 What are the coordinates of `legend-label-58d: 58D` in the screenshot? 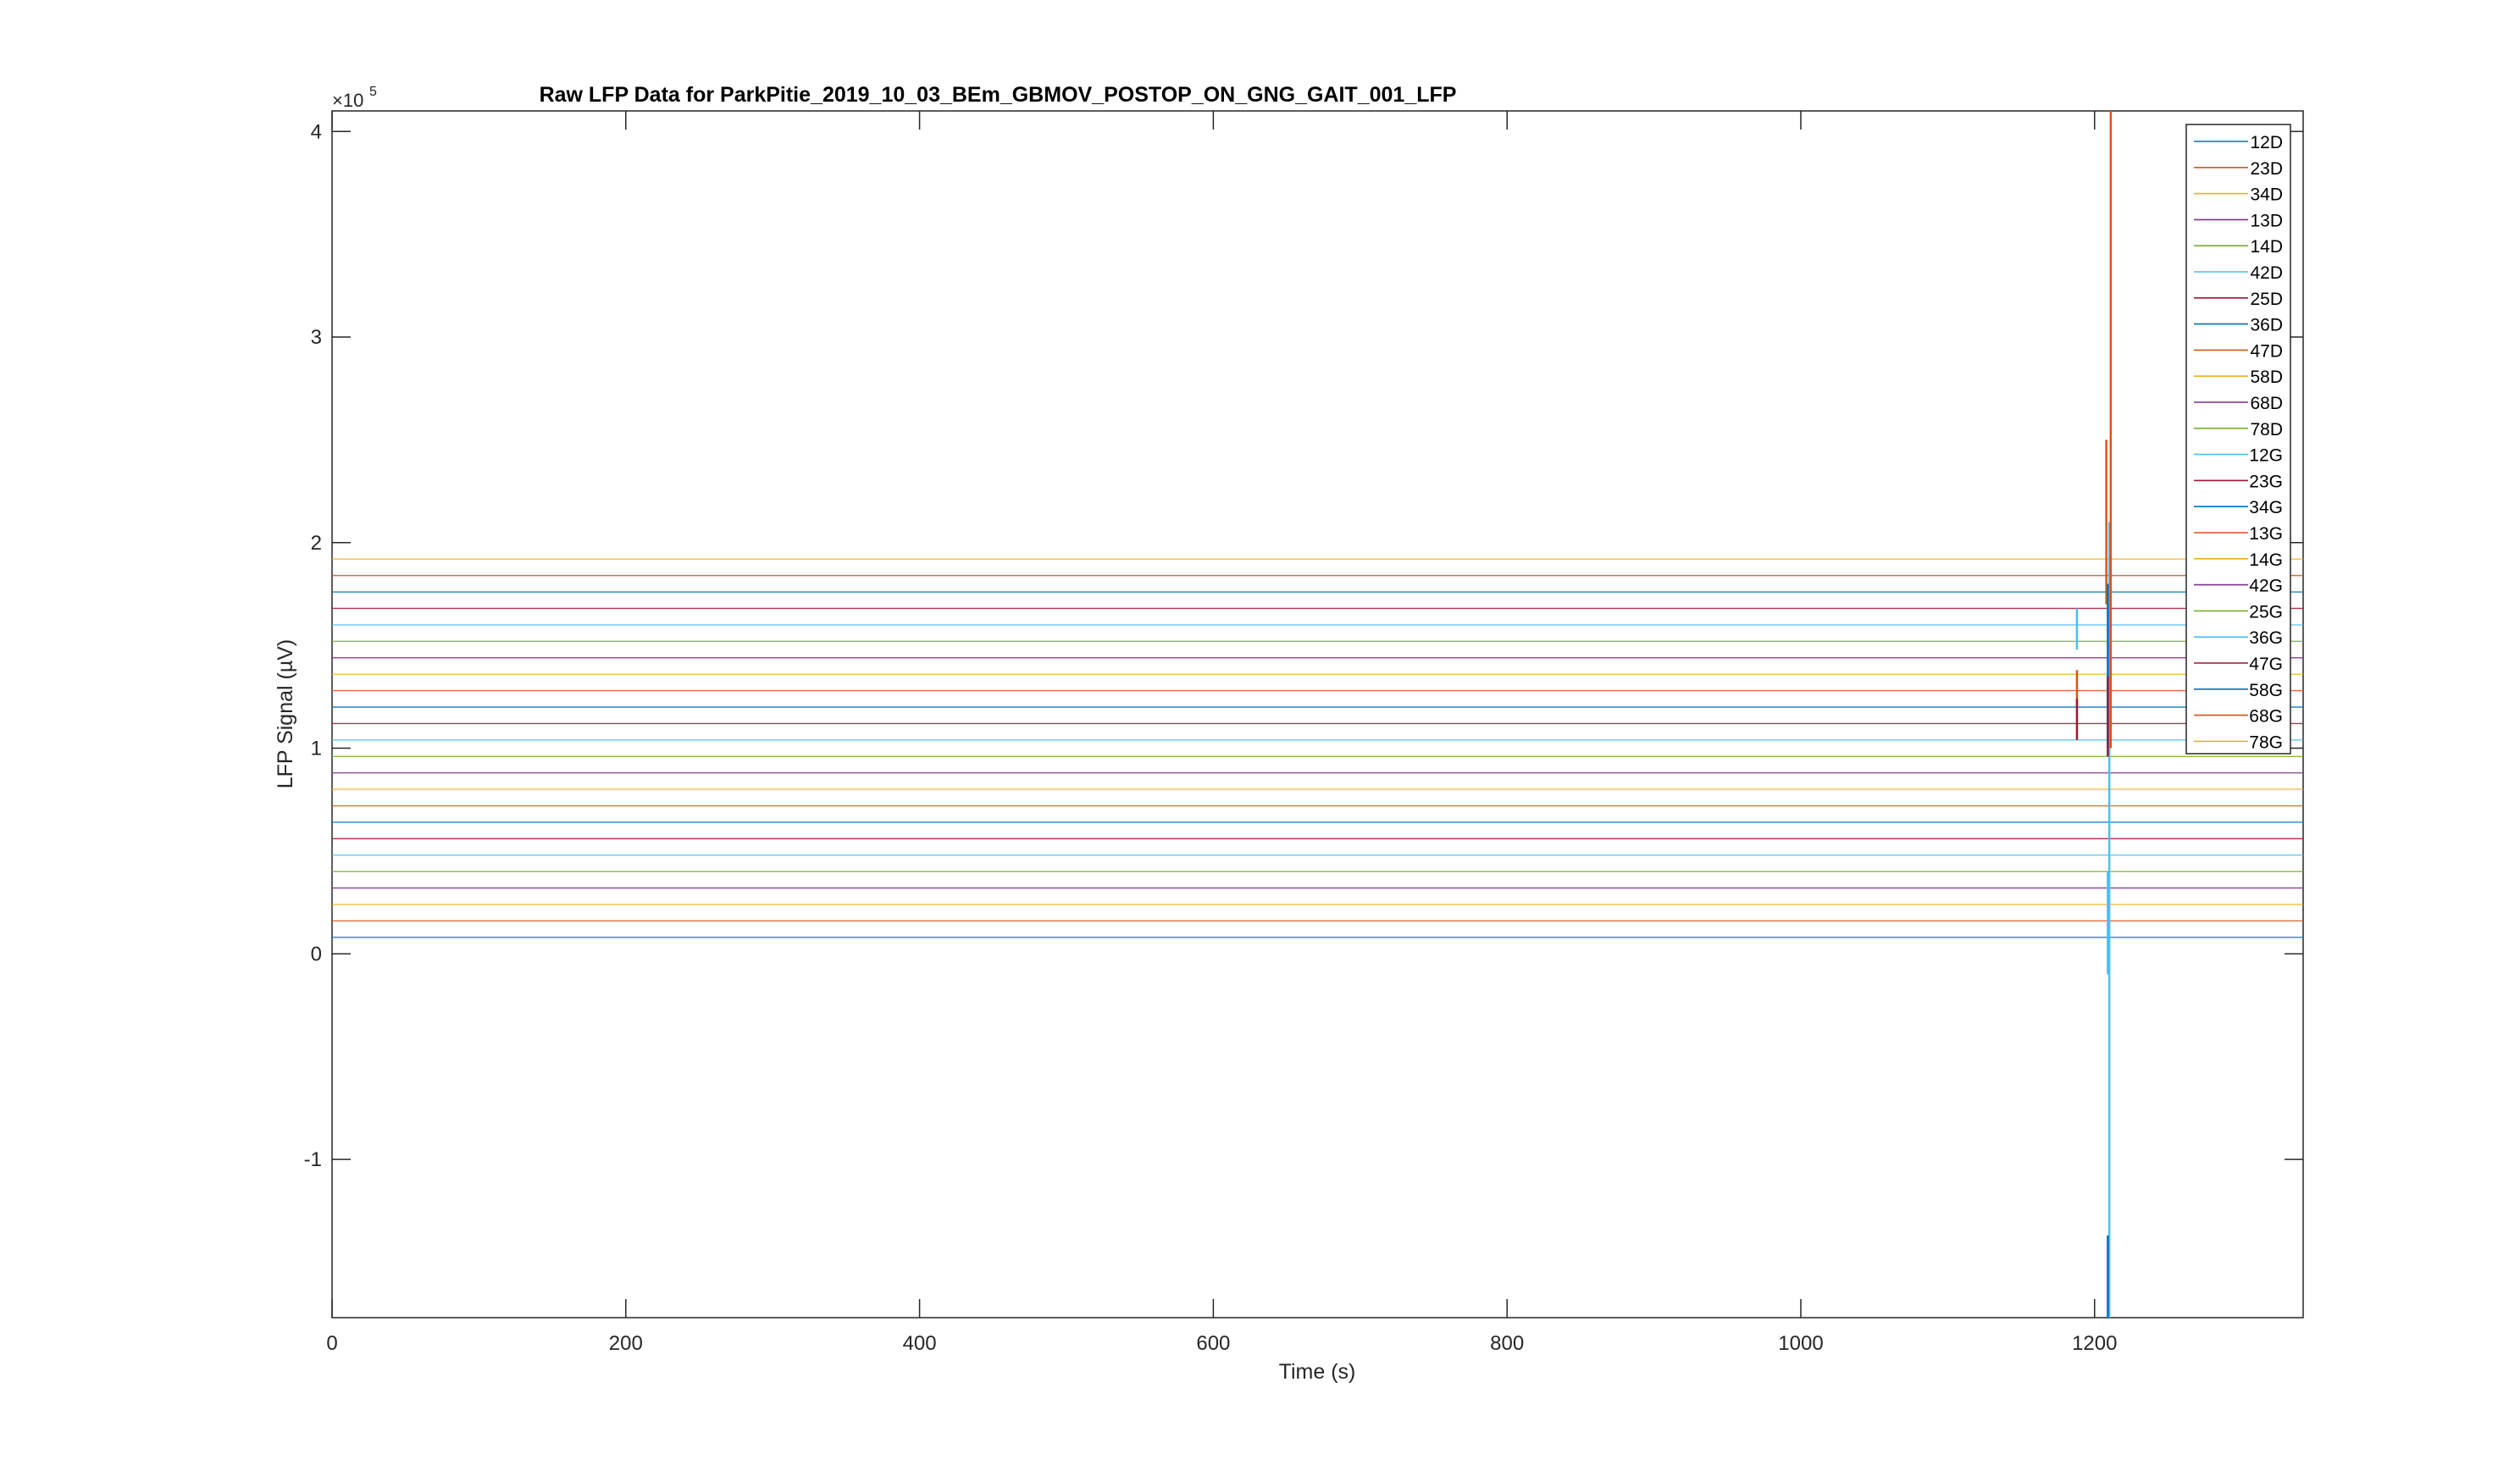 It's located at (2266, 378).